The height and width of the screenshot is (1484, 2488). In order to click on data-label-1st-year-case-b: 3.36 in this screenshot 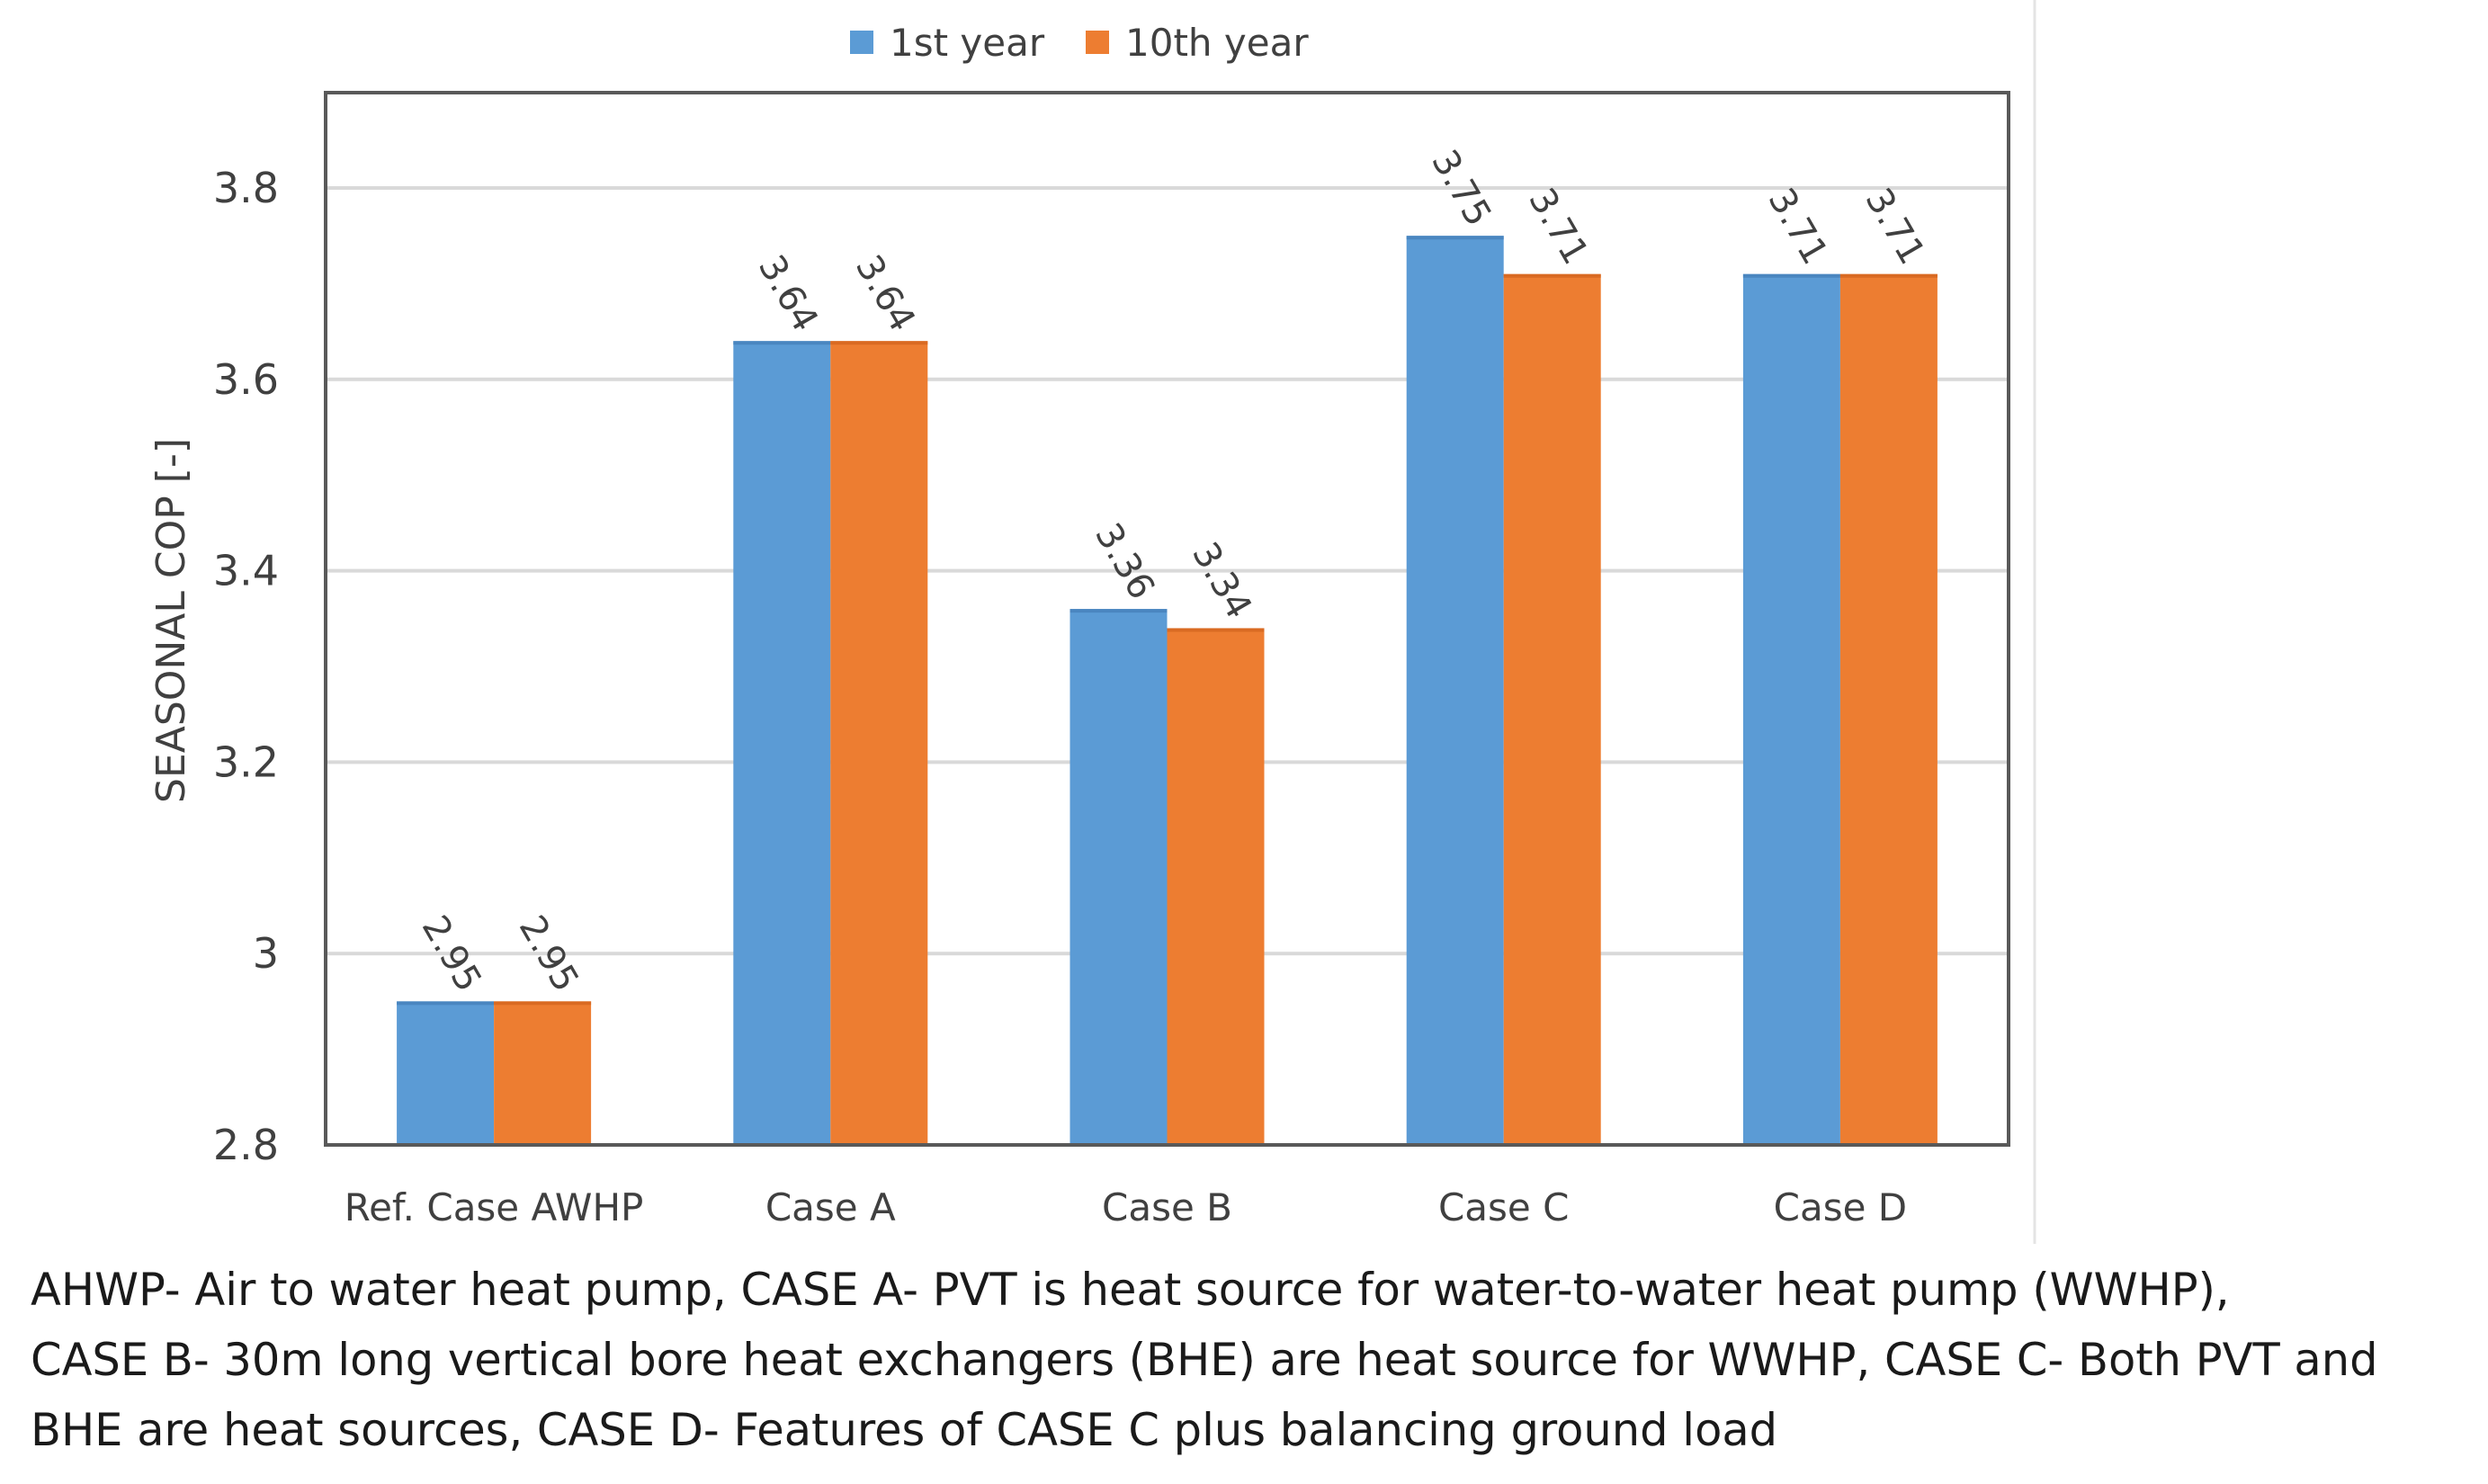, I will do `click(1124, 561)`.